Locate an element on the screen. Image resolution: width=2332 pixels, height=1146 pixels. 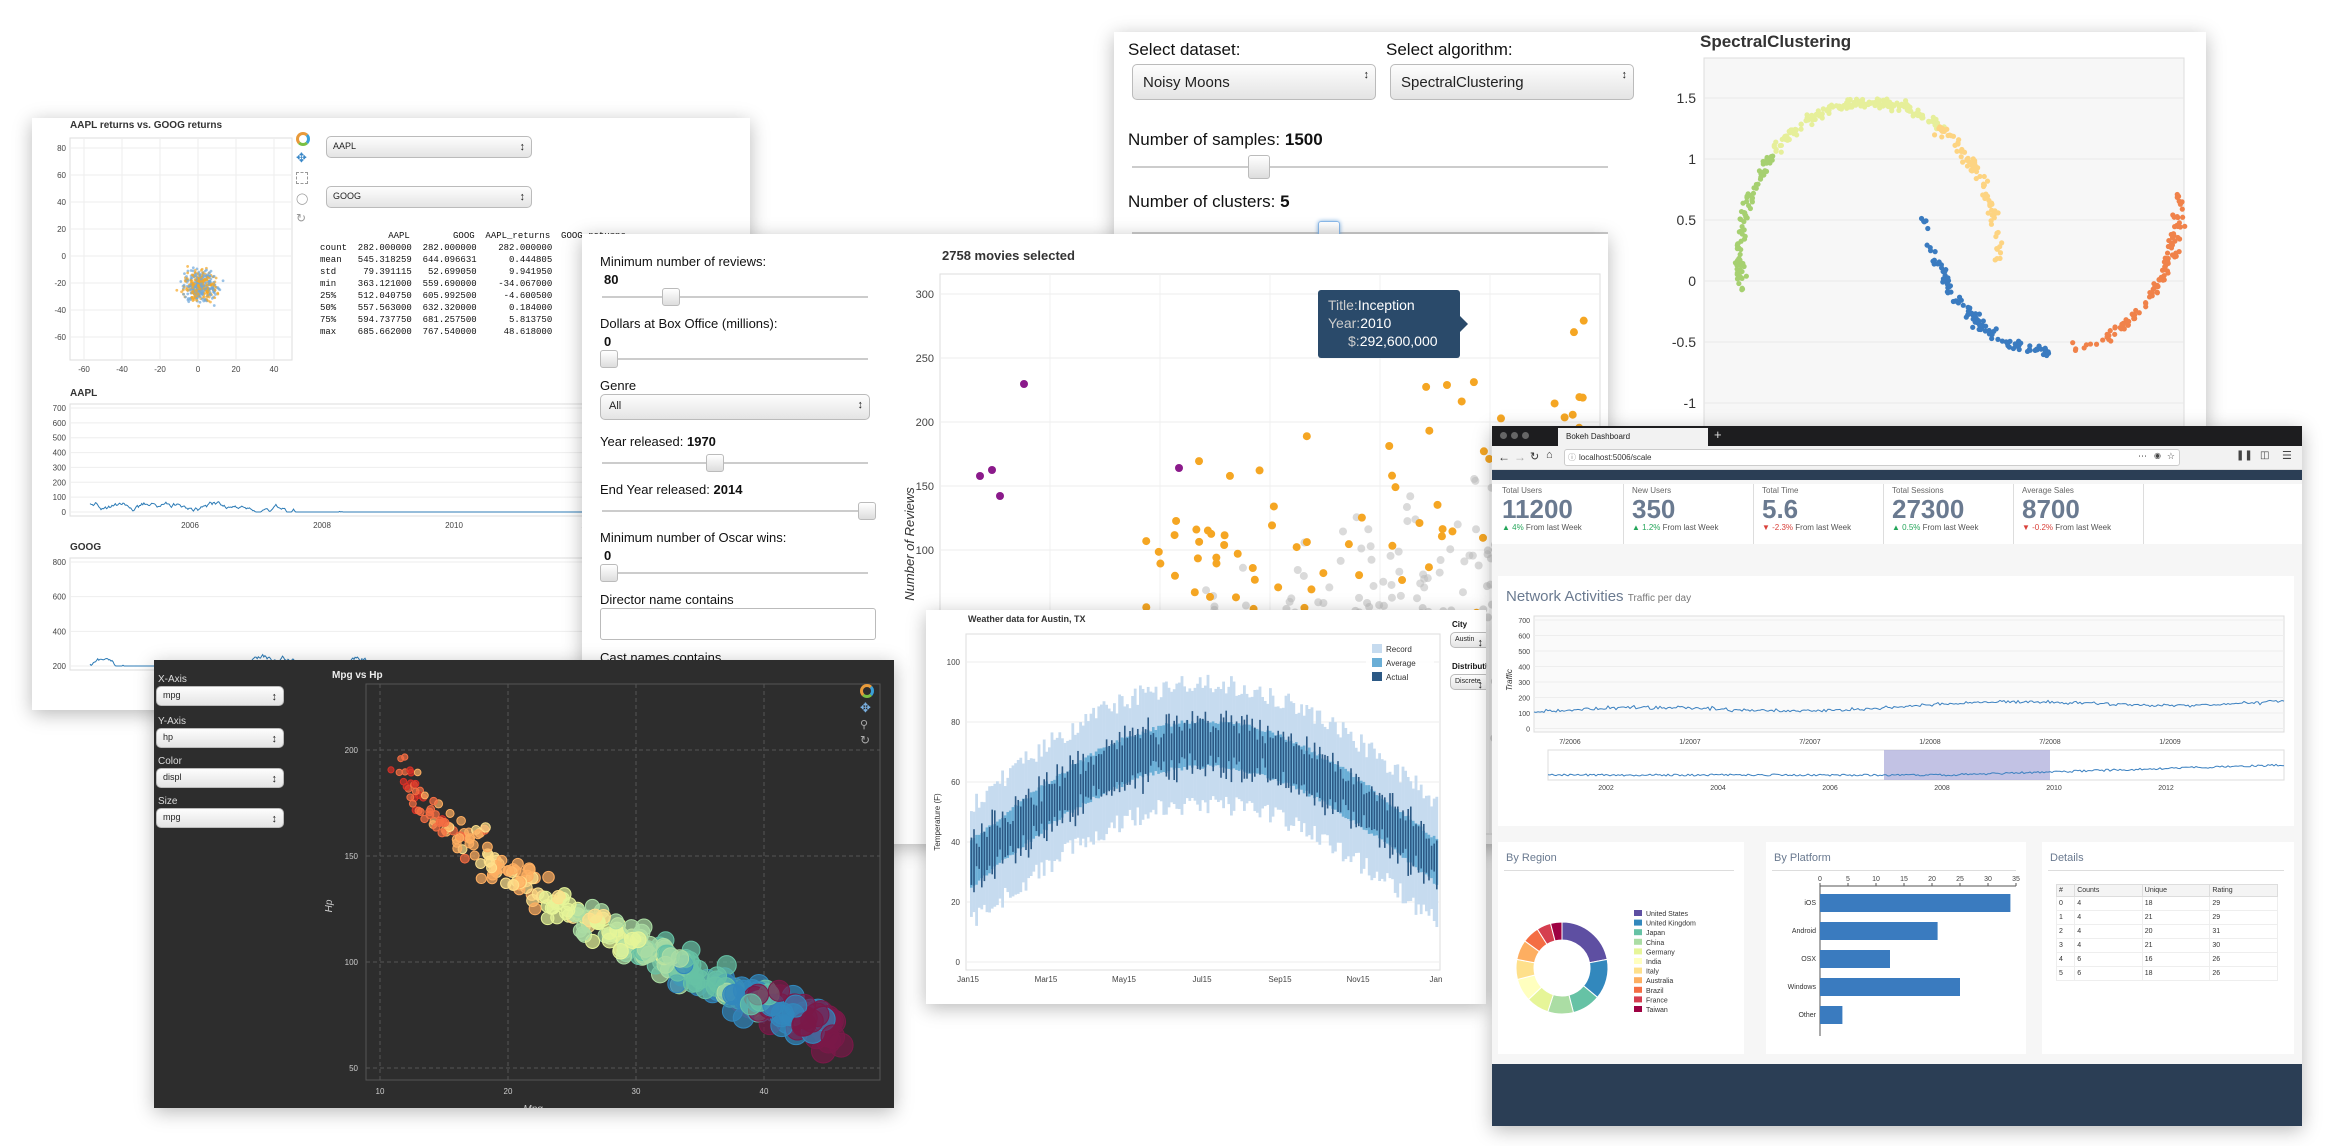
endyear-slider is located at coordinates (739, 511).